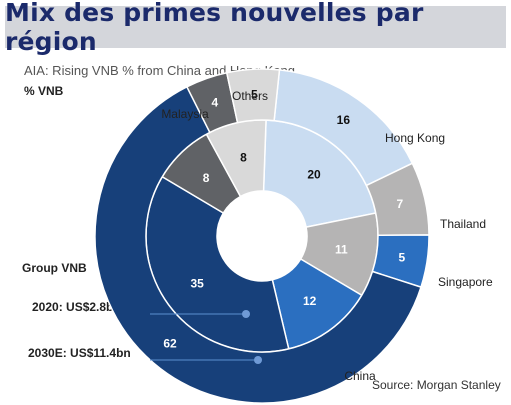 The width and height of the screenshot is (511, 405). What do you see at coordinates (465, 282) in the screenshot?
I see `category-label-singapore: Singapore` at bounding box center [465, 282].